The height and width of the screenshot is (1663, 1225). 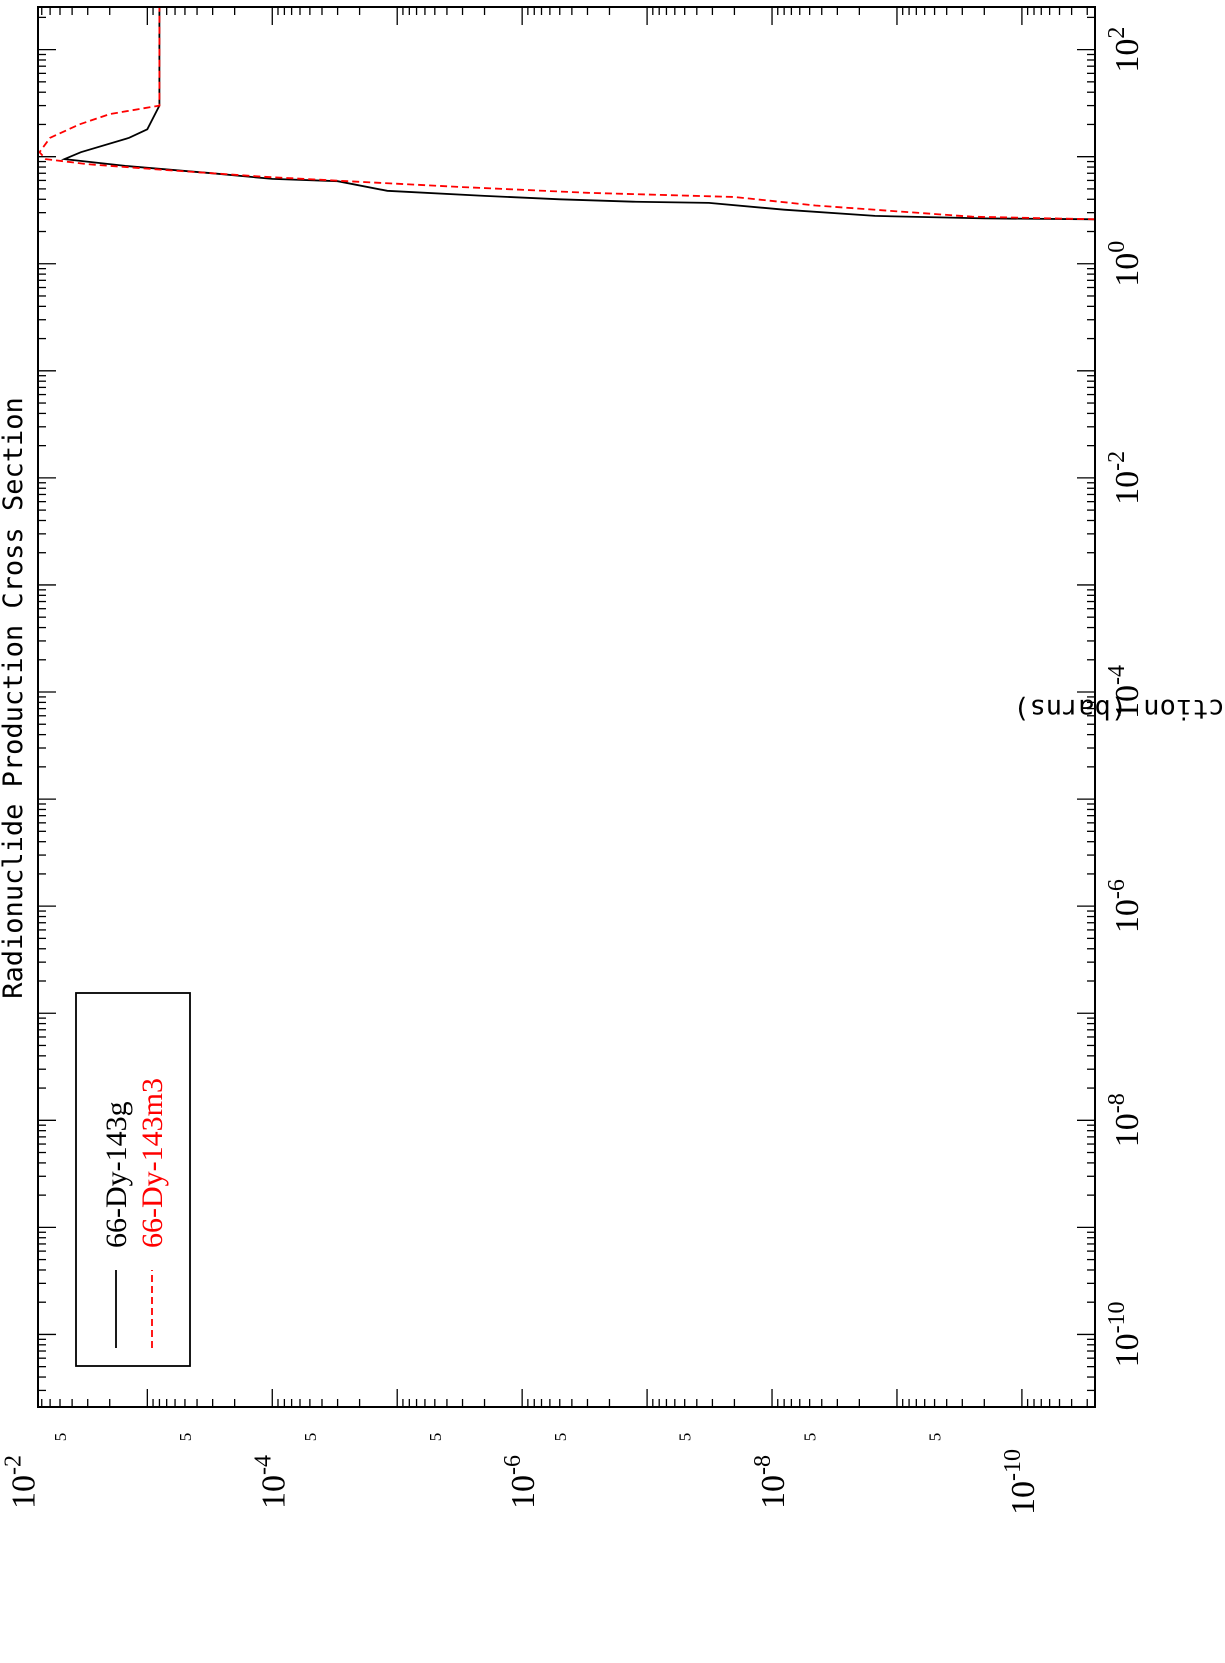 I want to click on x-tick-label: 10-8, so click(x=1125, y=1120).